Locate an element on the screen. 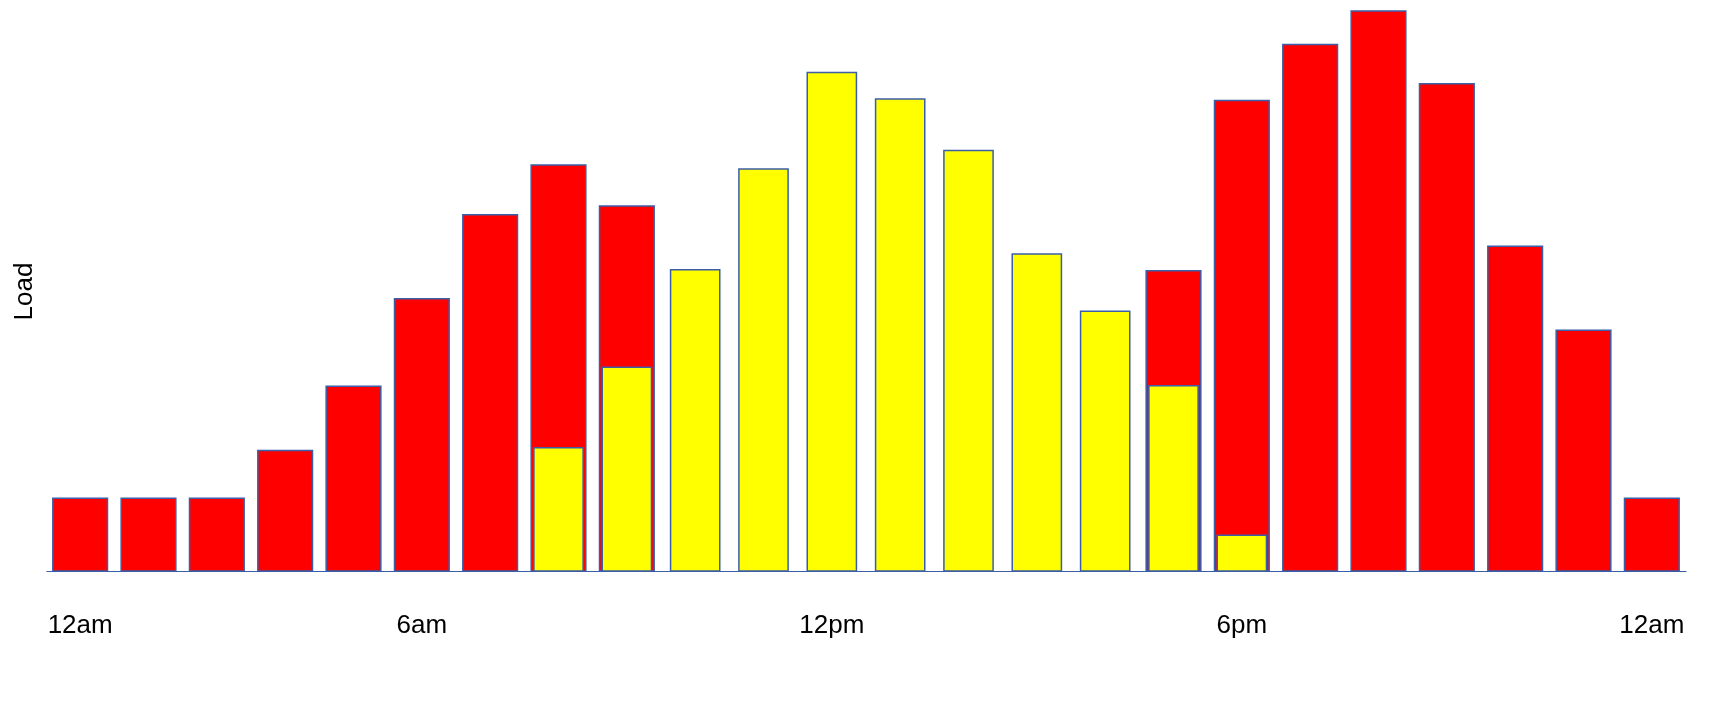  x-tick-label: 6pm is located at coordinates (1242, 623).